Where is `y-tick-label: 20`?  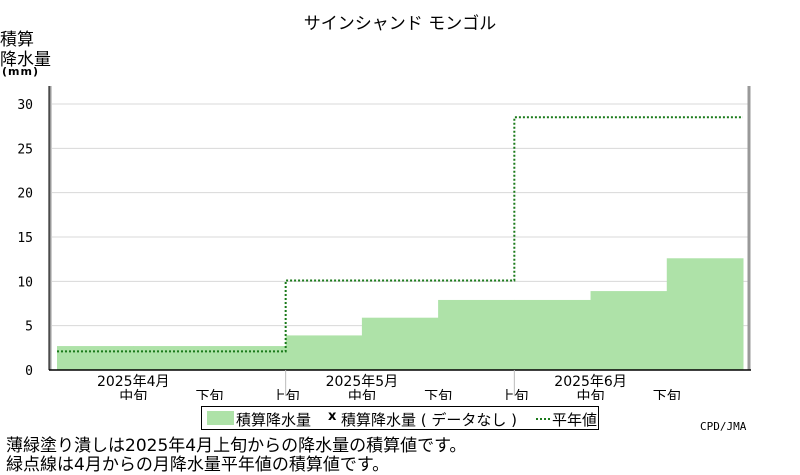 y-tick-label: 20 is located at coordinates (25, 194).